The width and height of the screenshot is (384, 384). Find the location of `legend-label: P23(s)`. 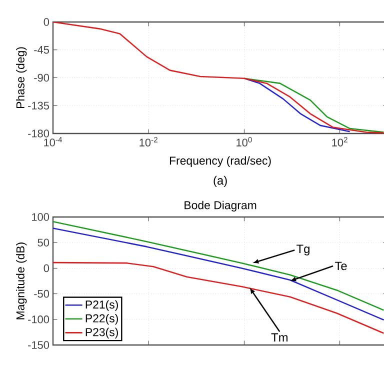

legend-label: P23(s) is located at coordinates (102, 333).